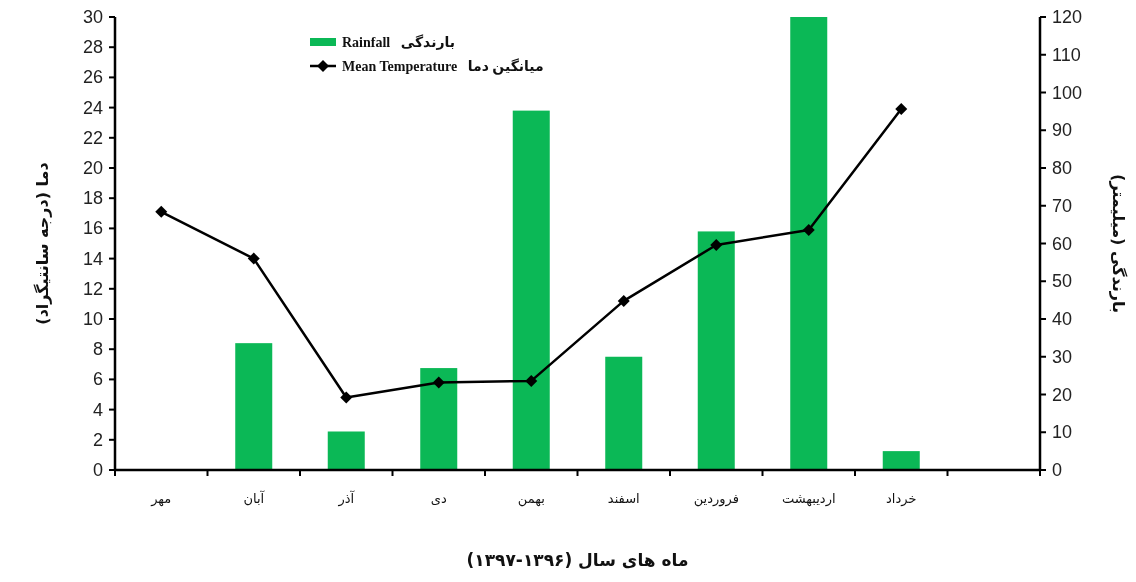  What do you see at coordinates (97, 379) in the screenshot?
I see `y-tick-label: 6` at bounding box center [97, 379].